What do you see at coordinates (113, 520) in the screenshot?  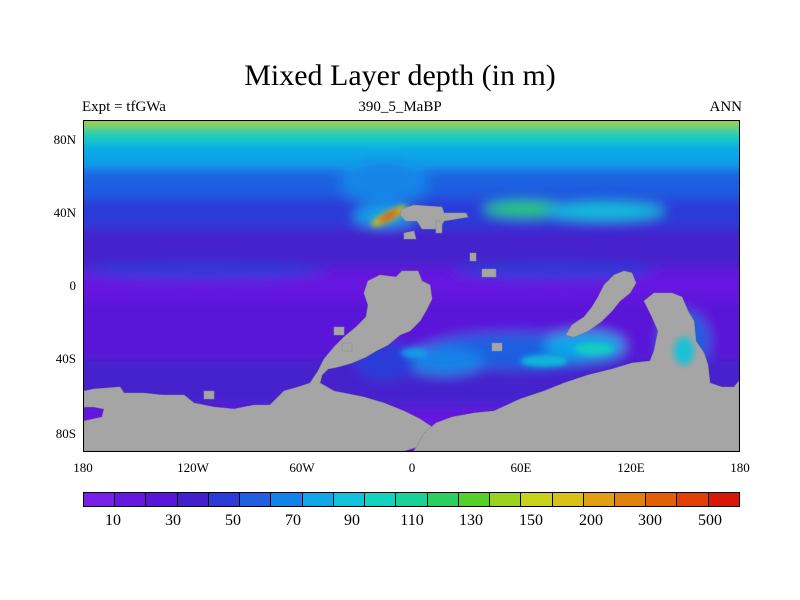 I see `colorbar-label: 10` at bounding box center [113, 520].